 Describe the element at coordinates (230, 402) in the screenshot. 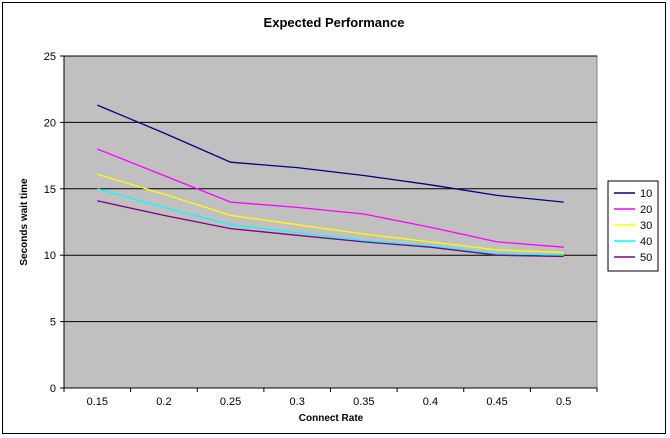

I see `x-tick-label: 0.25` at that location.